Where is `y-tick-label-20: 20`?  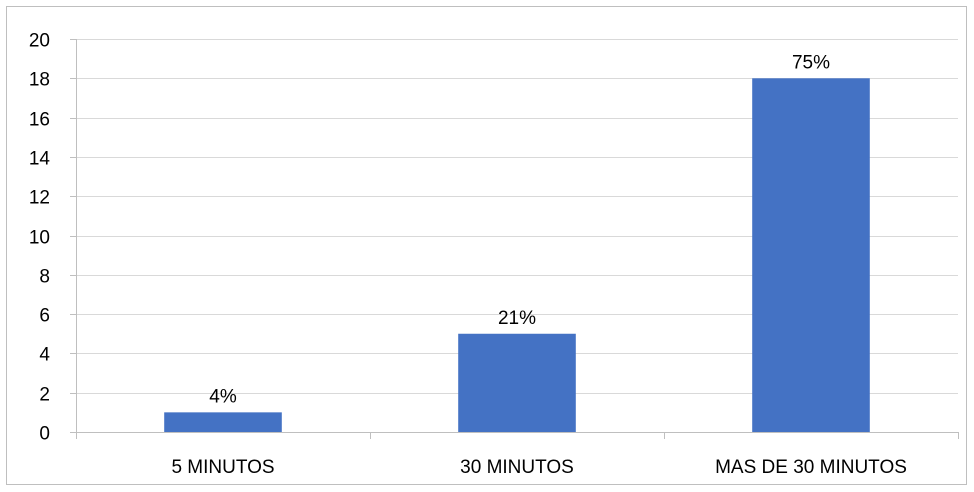 y-tick-label-20: 20 is located at coordinates (39, 41).